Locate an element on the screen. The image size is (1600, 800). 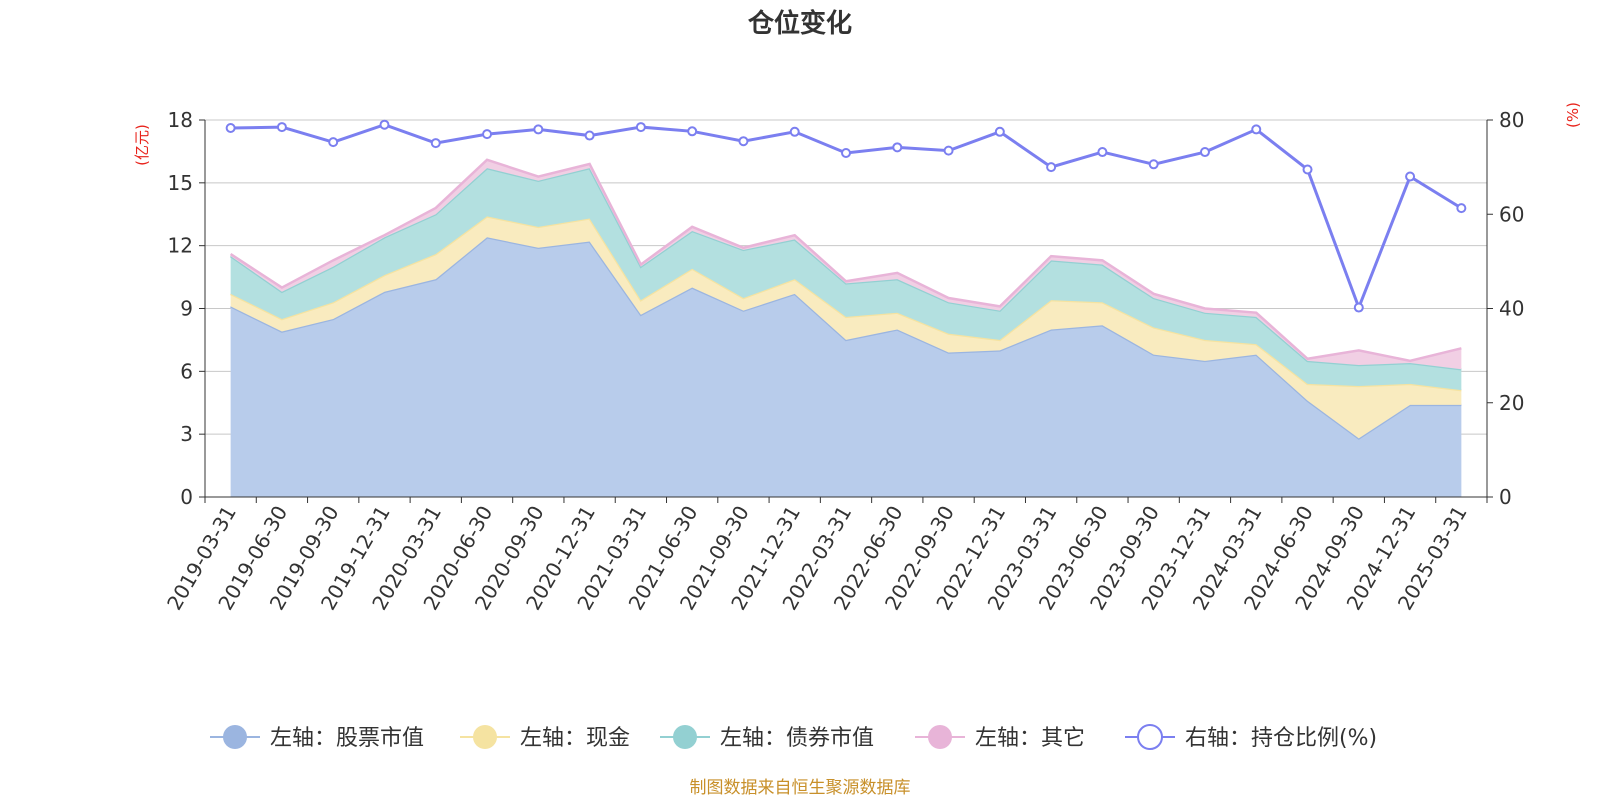
legend-label: 左轴：现金 is located at coordinates (575, 738).